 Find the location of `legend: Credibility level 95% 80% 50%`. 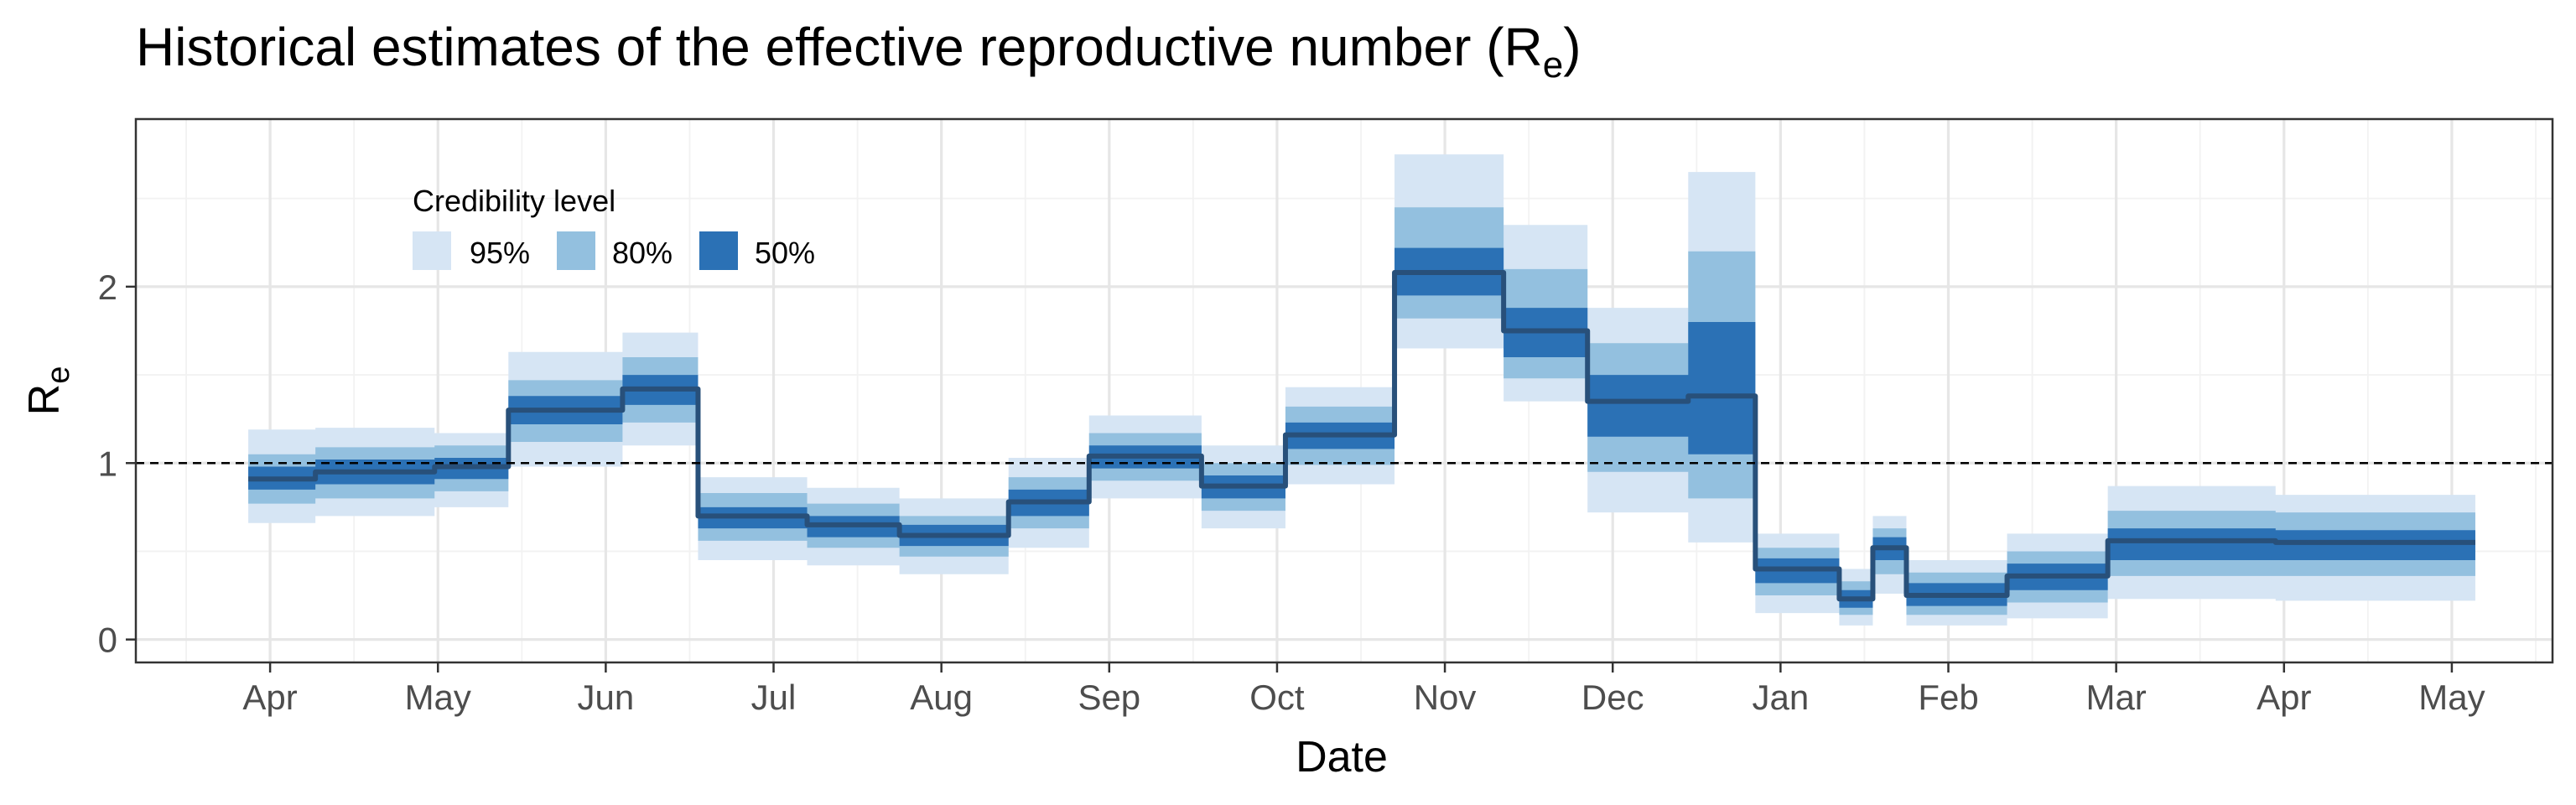

legend: Credibility level 95% 80% 50% is located at coordinates (614, 227).